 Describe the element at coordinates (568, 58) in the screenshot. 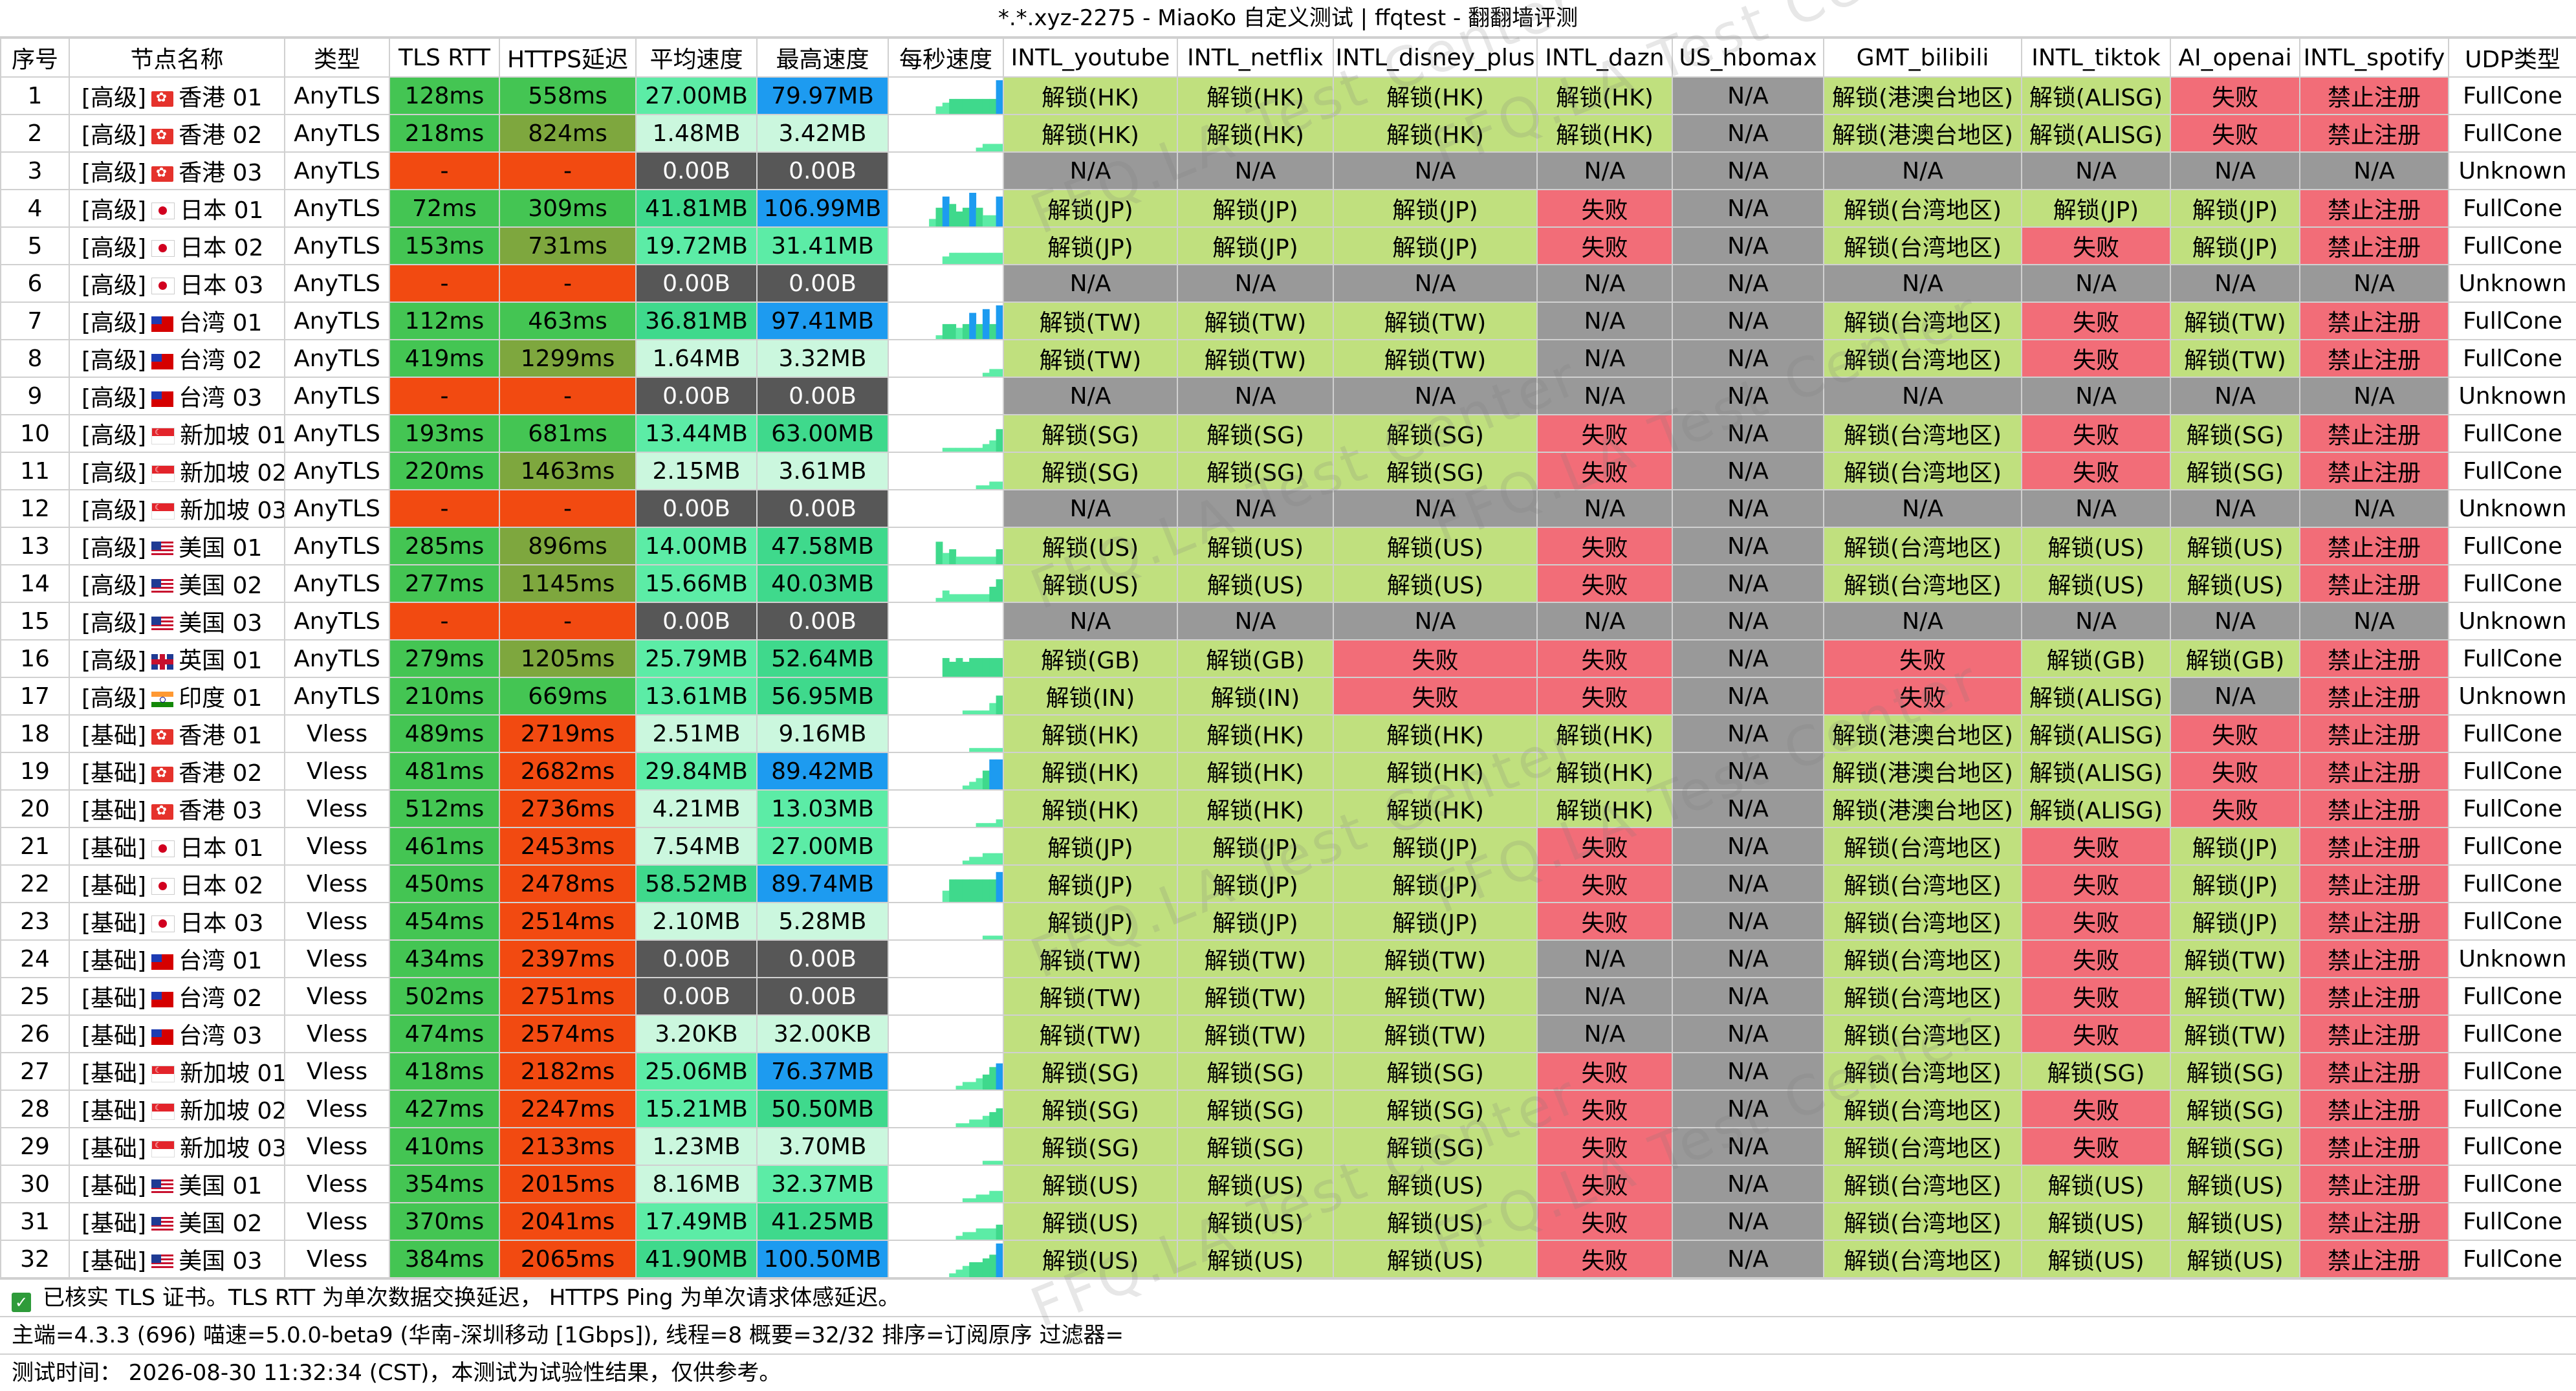

I see `column-header-https: HTTPS延迟` at that location.